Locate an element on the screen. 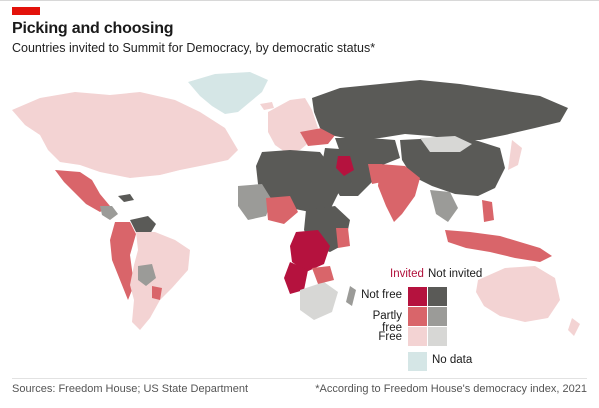 Image resolution: width=599 pixels, height=408 pixels. legend-col-invited: Invited is located at coordinates (407, 274).